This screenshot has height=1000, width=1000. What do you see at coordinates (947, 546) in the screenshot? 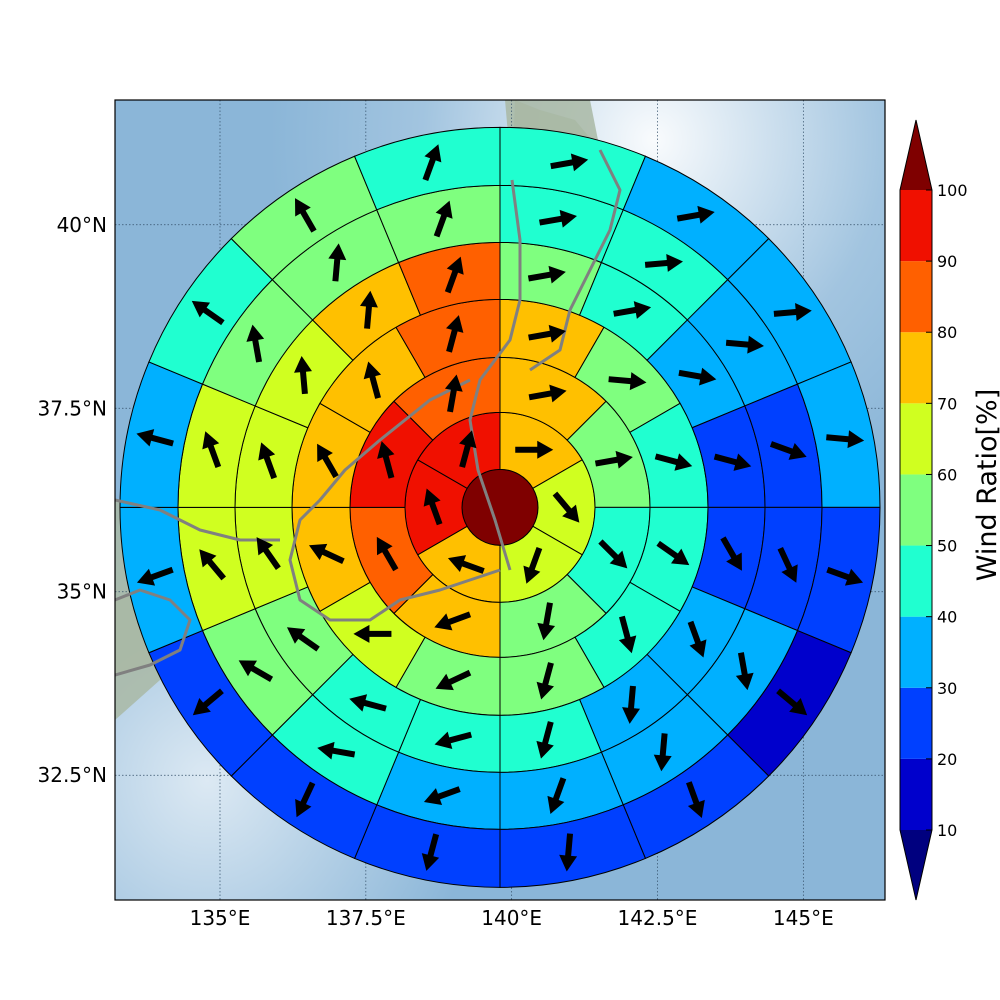
I see `colorbar-tick-label: 50` at bounding box center [947, 546].